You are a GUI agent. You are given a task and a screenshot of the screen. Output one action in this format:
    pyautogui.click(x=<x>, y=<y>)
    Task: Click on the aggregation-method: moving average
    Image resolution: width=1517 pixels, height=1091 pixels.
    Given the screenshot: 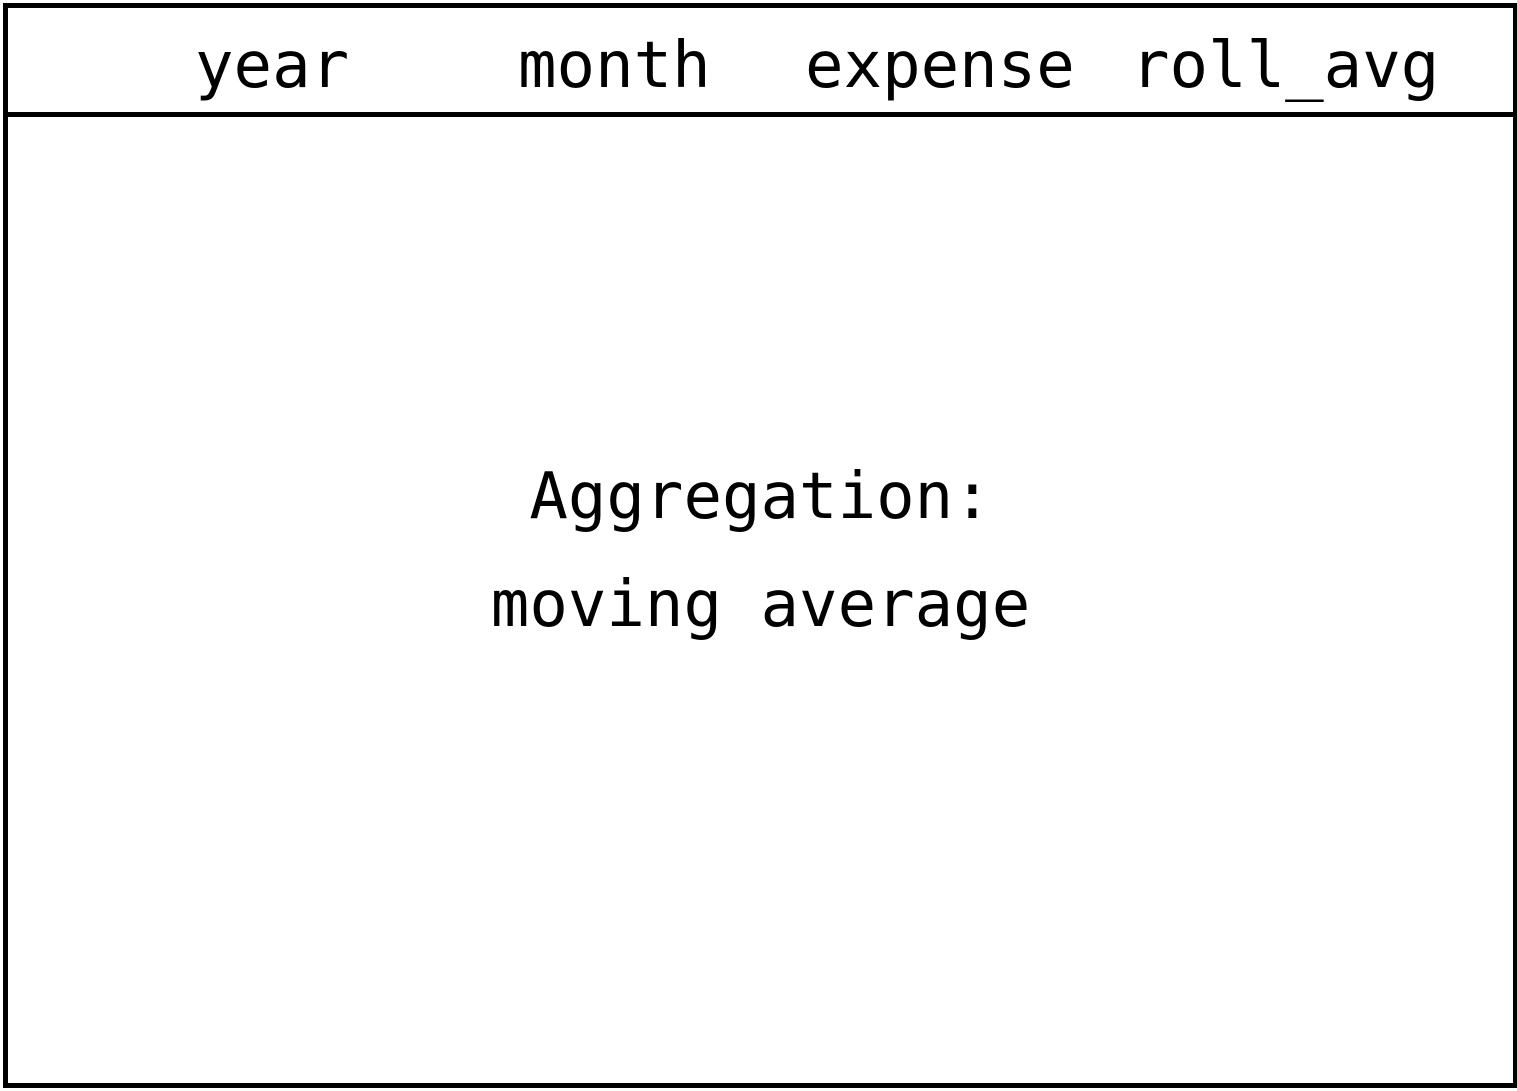 What is the action you would take?
    pyautogui.click(x=760, y=605)
    